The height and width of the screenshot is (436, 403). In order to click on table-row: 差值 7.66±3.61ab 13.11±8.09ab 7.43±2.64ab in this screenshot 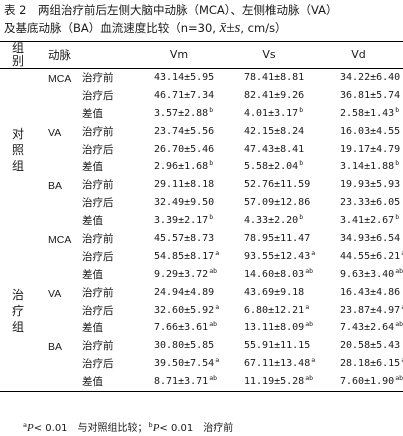, I will do `click(201, 328)`.